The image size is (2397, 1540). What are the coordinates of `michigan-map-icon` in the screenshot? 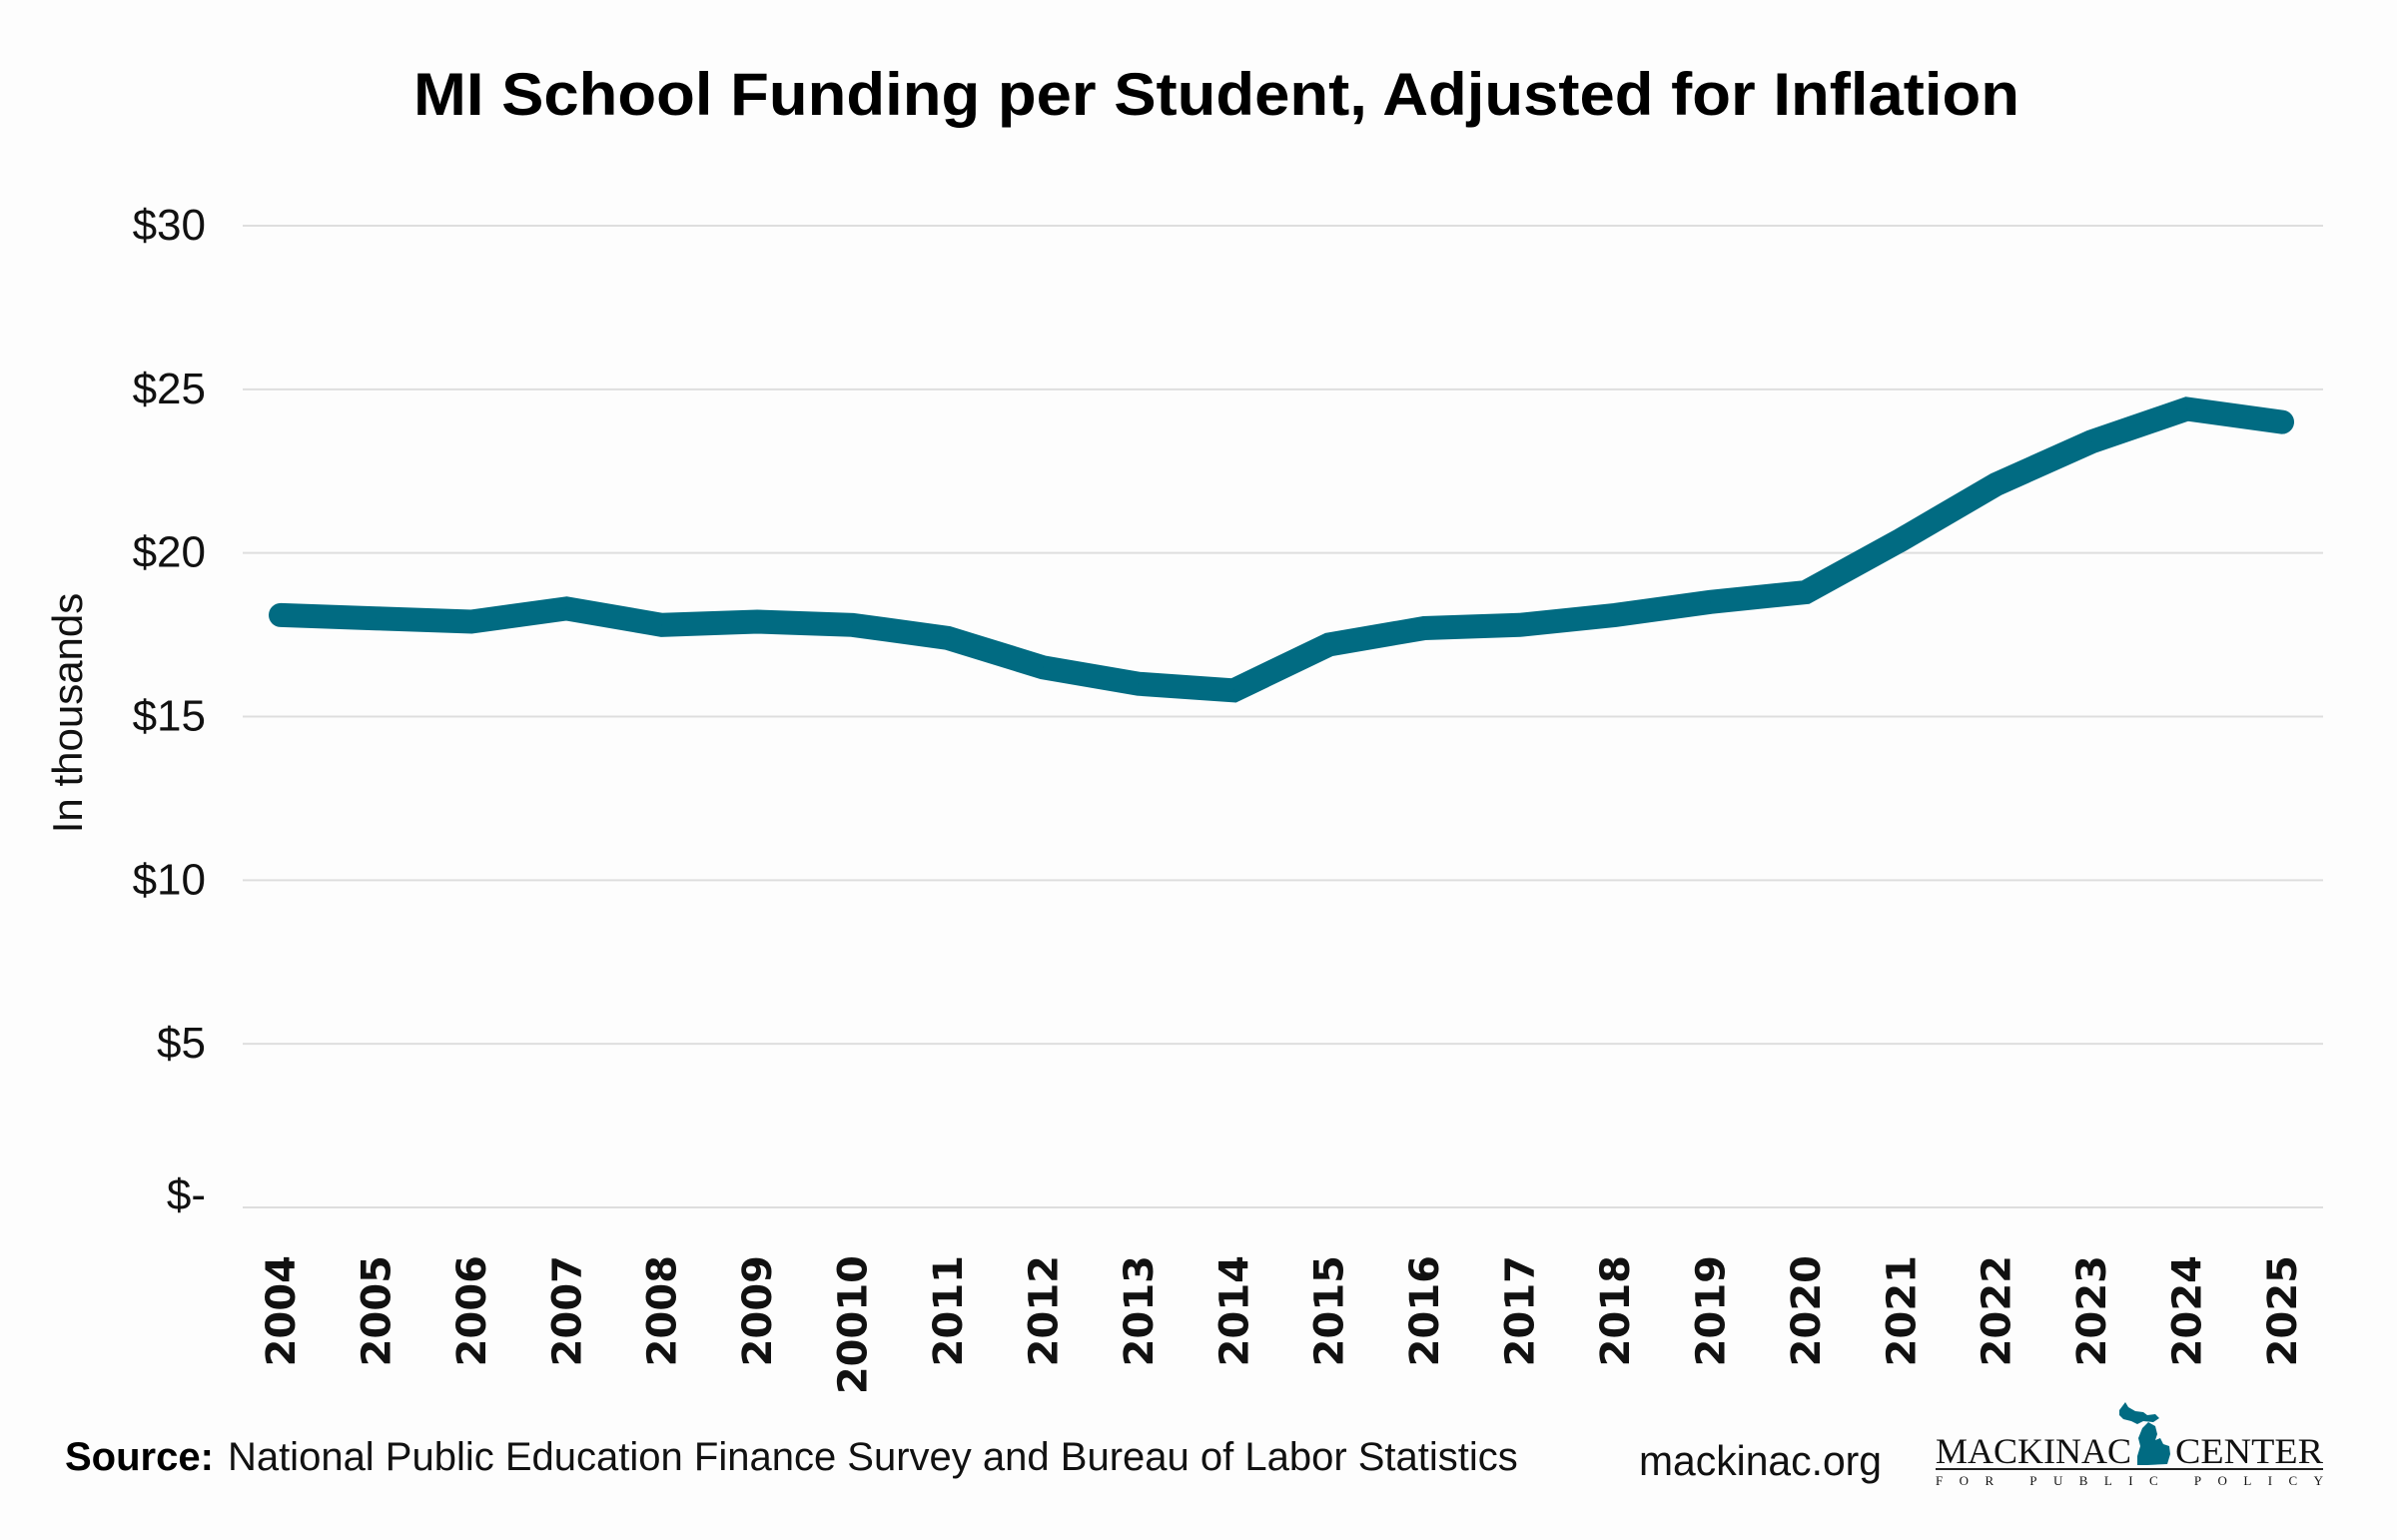 It's located at (2144, 1433).